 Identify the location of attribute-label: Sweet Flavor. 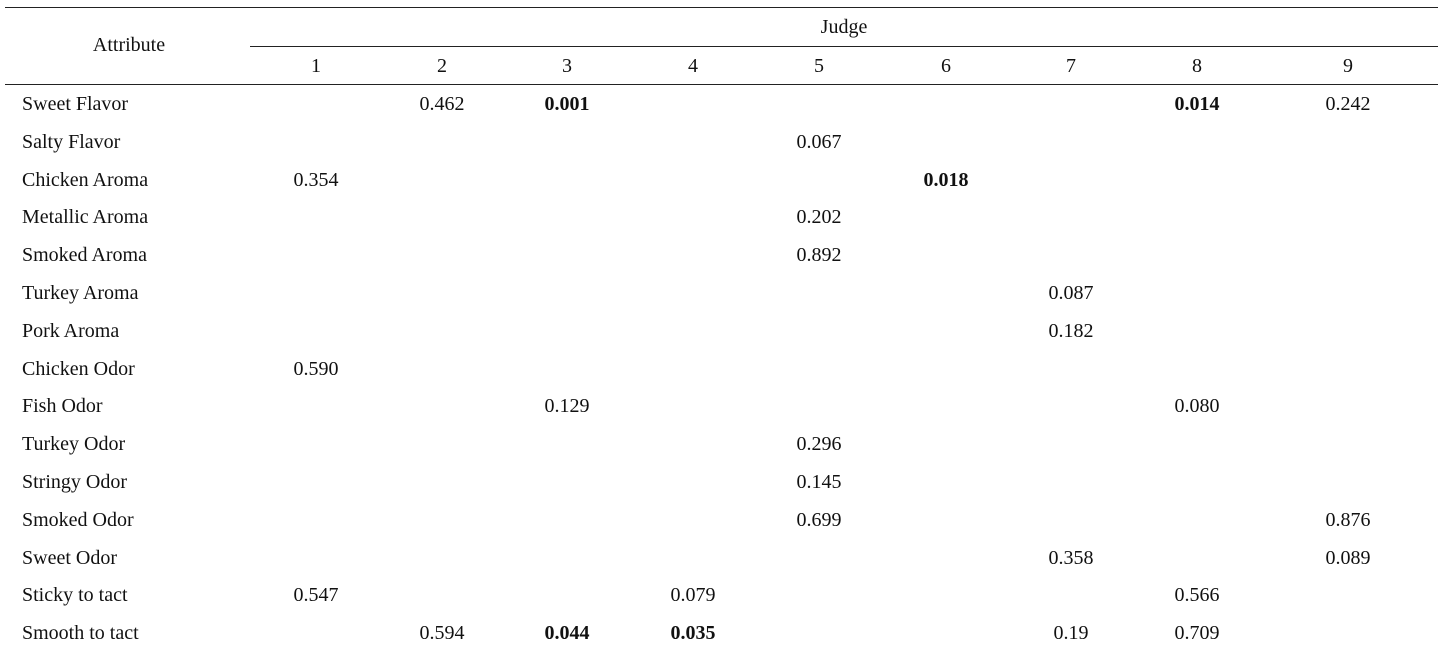
(75, 104).